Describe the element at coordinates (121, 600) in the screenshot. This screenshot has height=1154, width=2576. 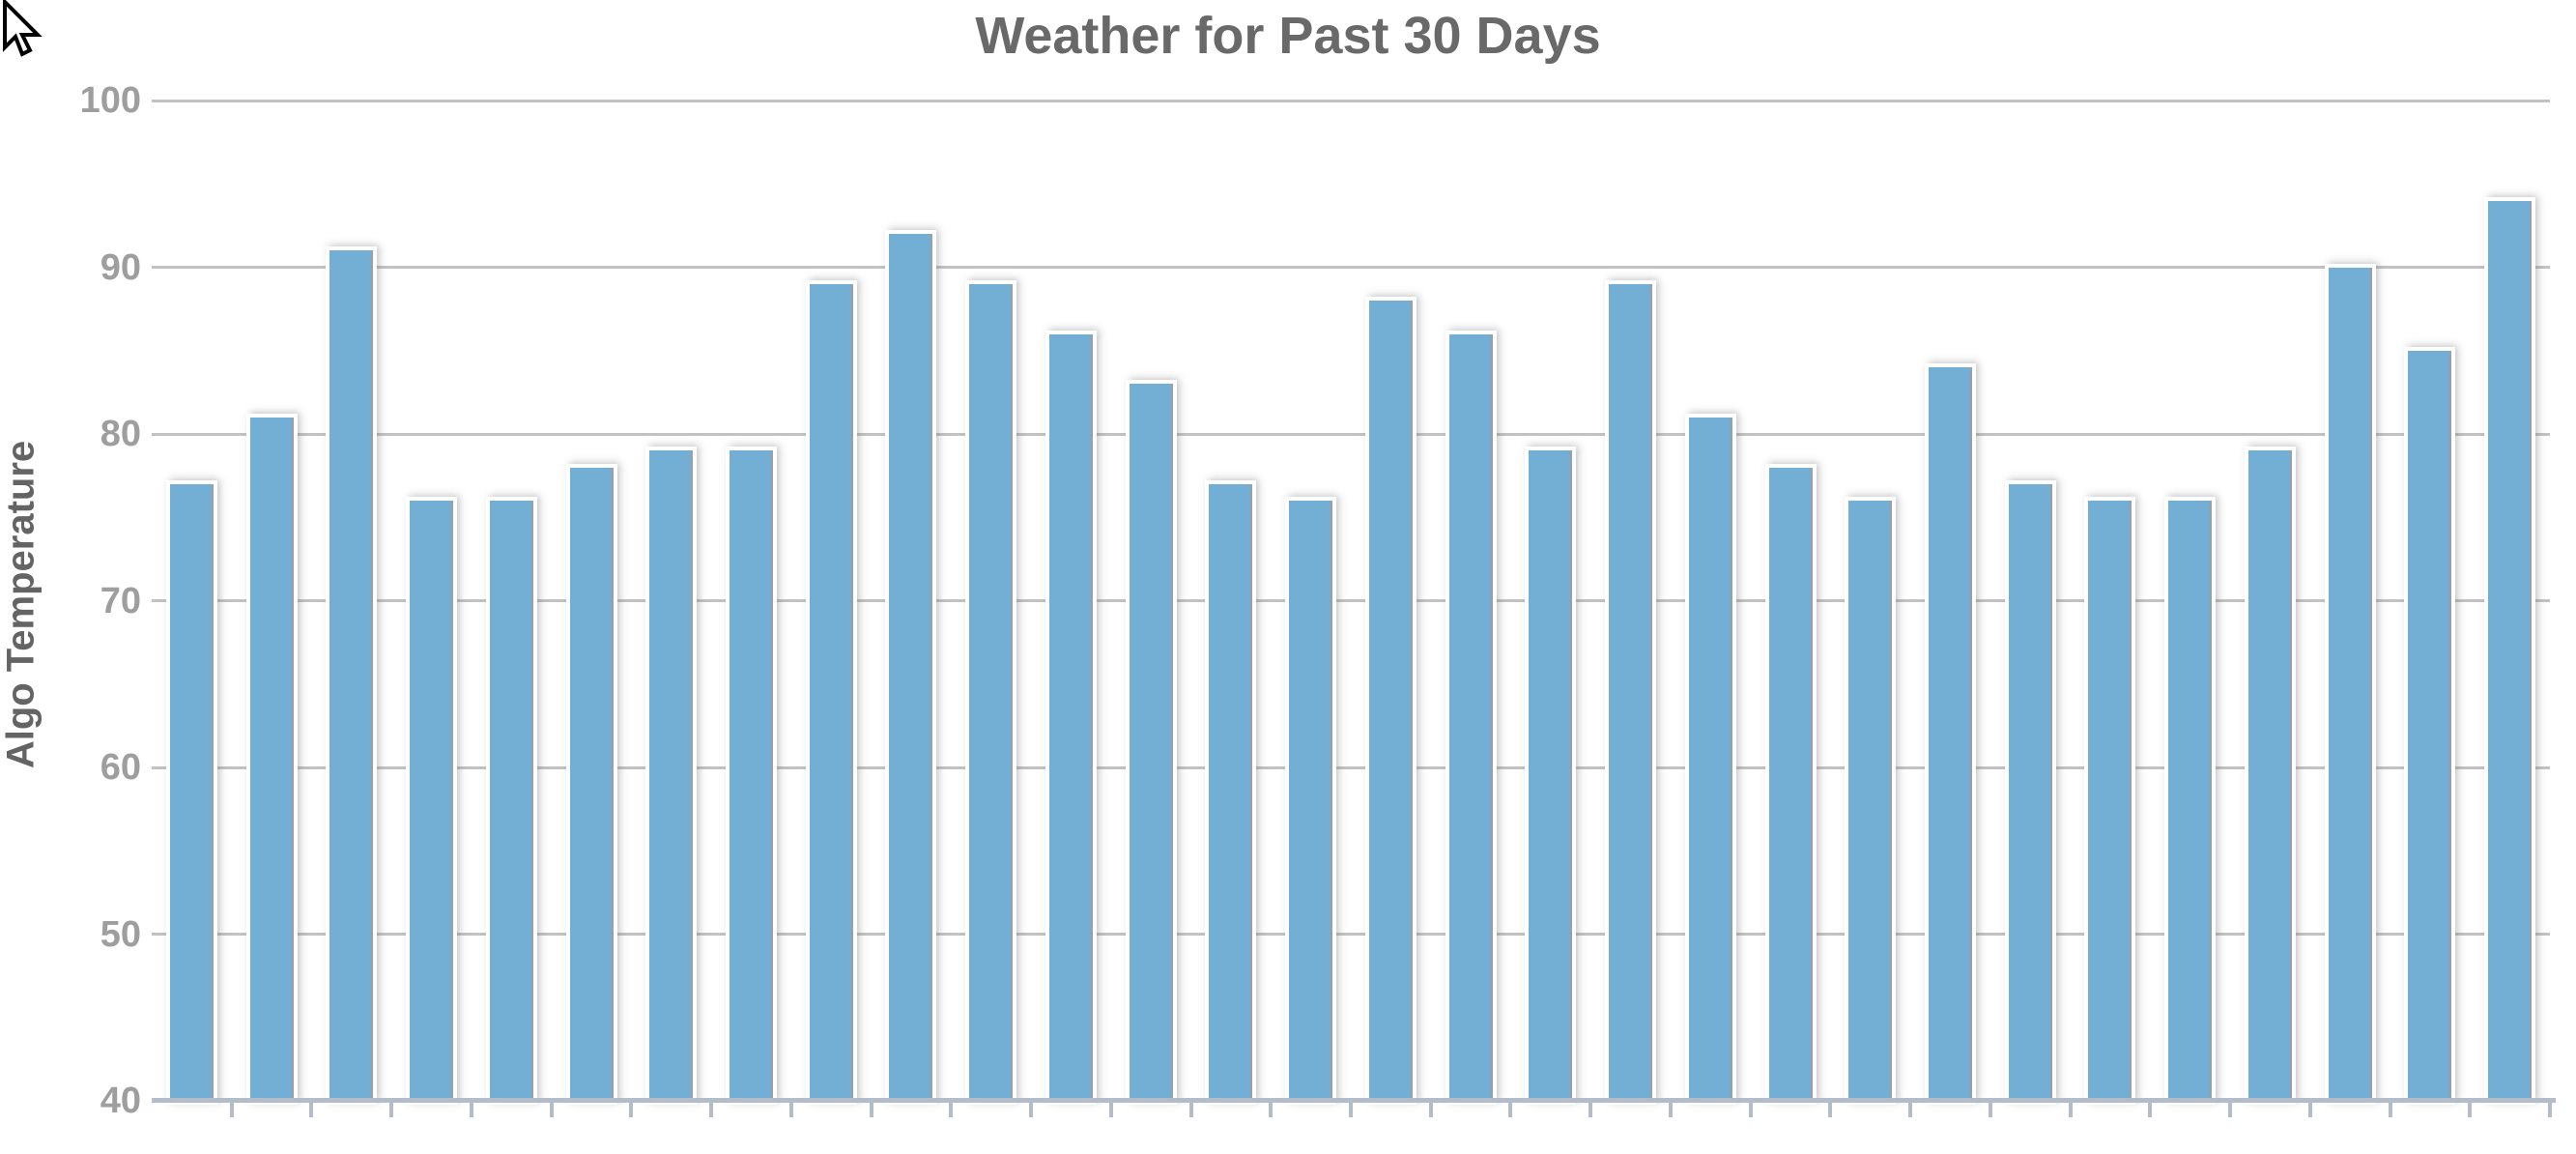
I see `y-tick-label-70: 70` at that location.